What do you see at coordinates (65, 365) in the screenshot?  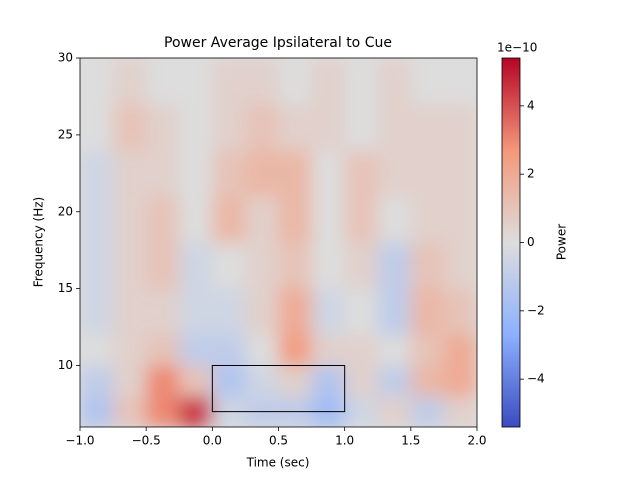 I see `y-tick-label: 10` at bounding box center [65, 365].